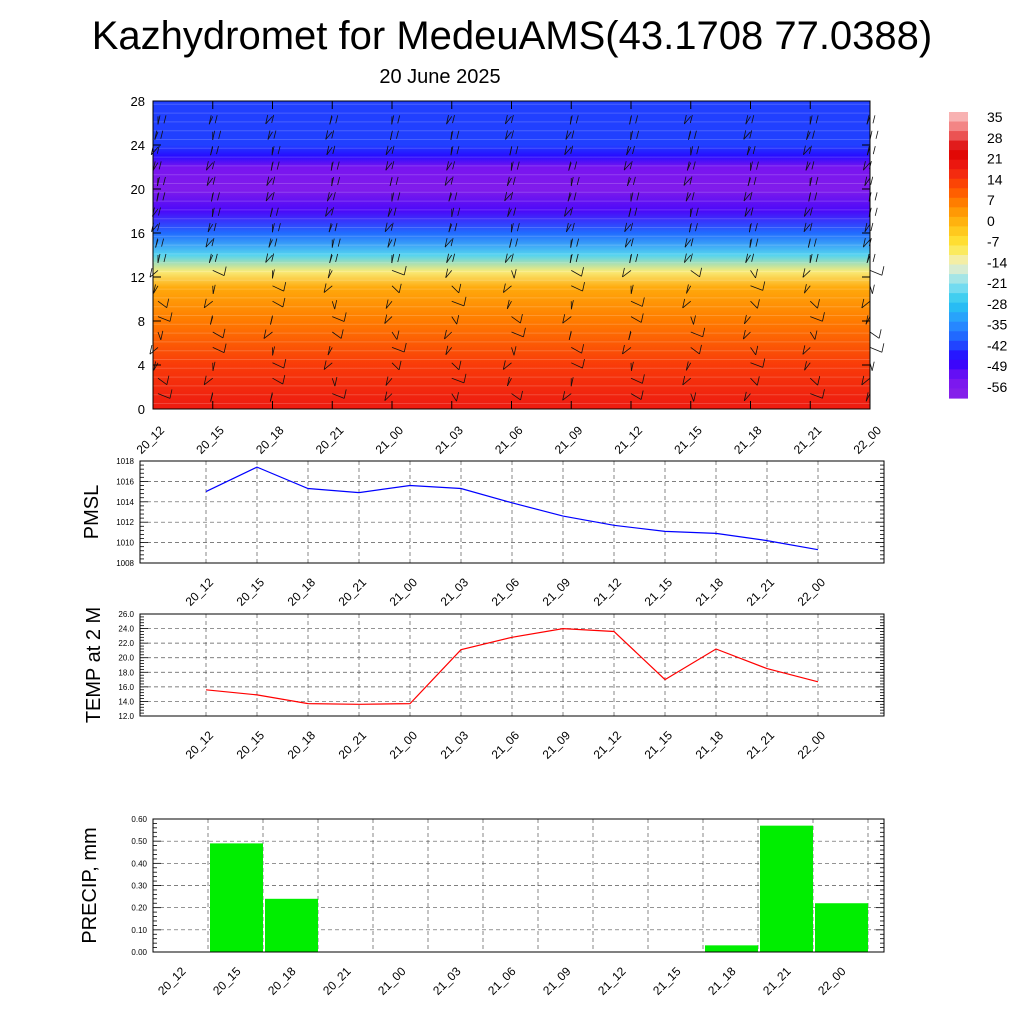 This screenshot has height=1024, width=1024. Describe the element at coordinates (710, 592) in the screenshot. I see `pmsl-xtick-label: 21_18` at that location.